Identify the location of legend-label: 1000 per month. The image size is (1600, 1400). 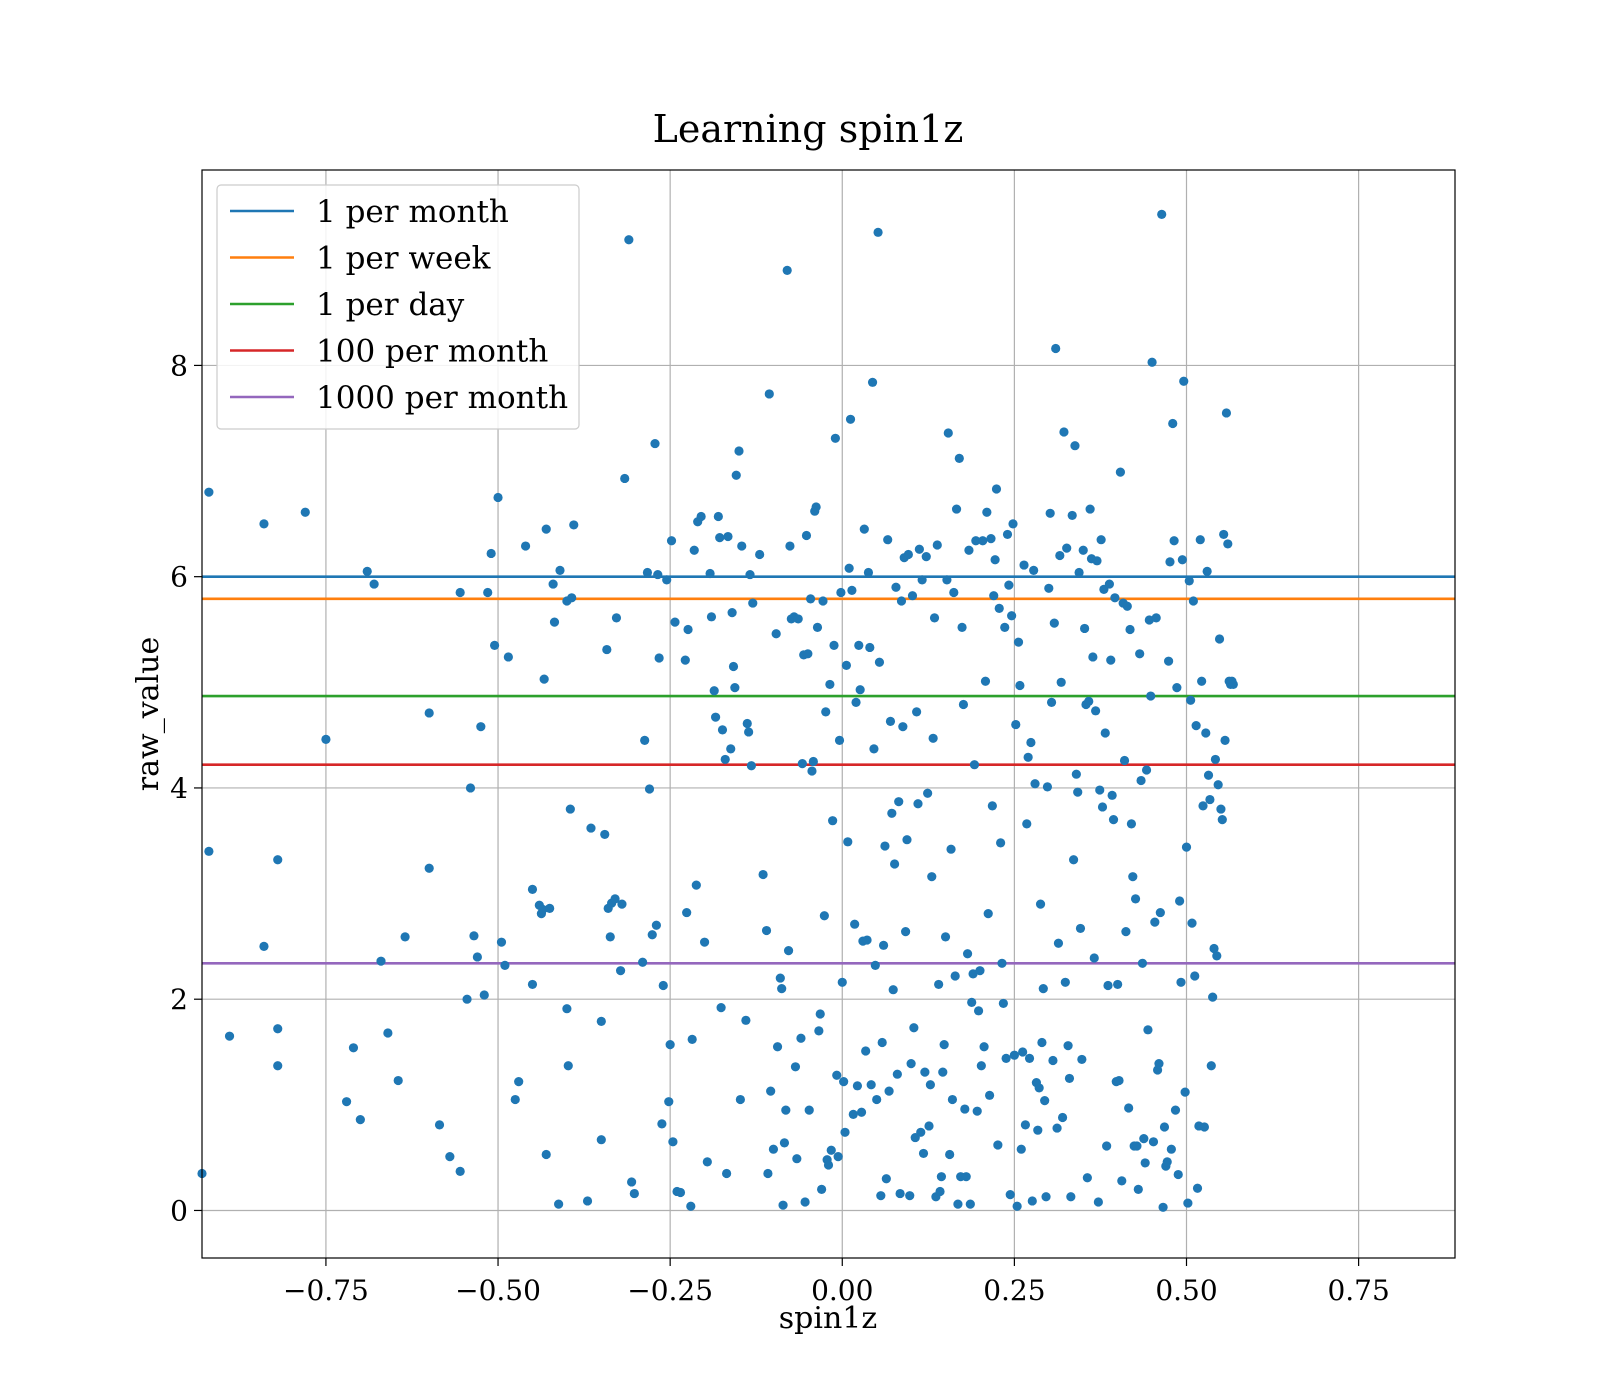
(442, 398).